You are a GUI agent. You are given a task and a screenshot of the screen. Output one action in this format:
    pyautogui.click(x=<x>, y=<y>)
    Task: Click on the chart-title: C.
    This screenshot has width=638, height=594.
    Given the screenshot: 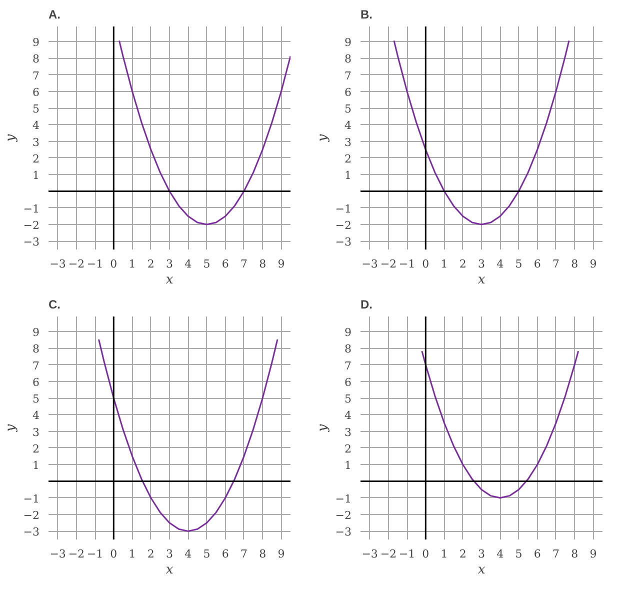 What is the action you would take?
    pyautogui.click(x=54, y=305)
    